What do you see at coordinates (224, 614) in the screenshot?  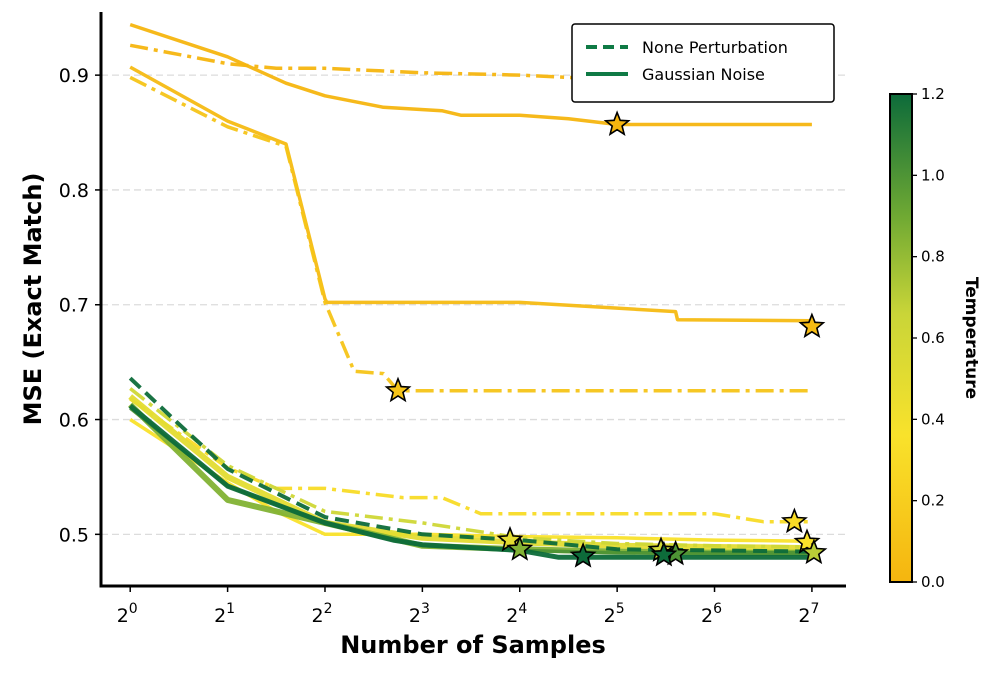 I see `x-tick-label: 21` at bounding box center [224, 614].